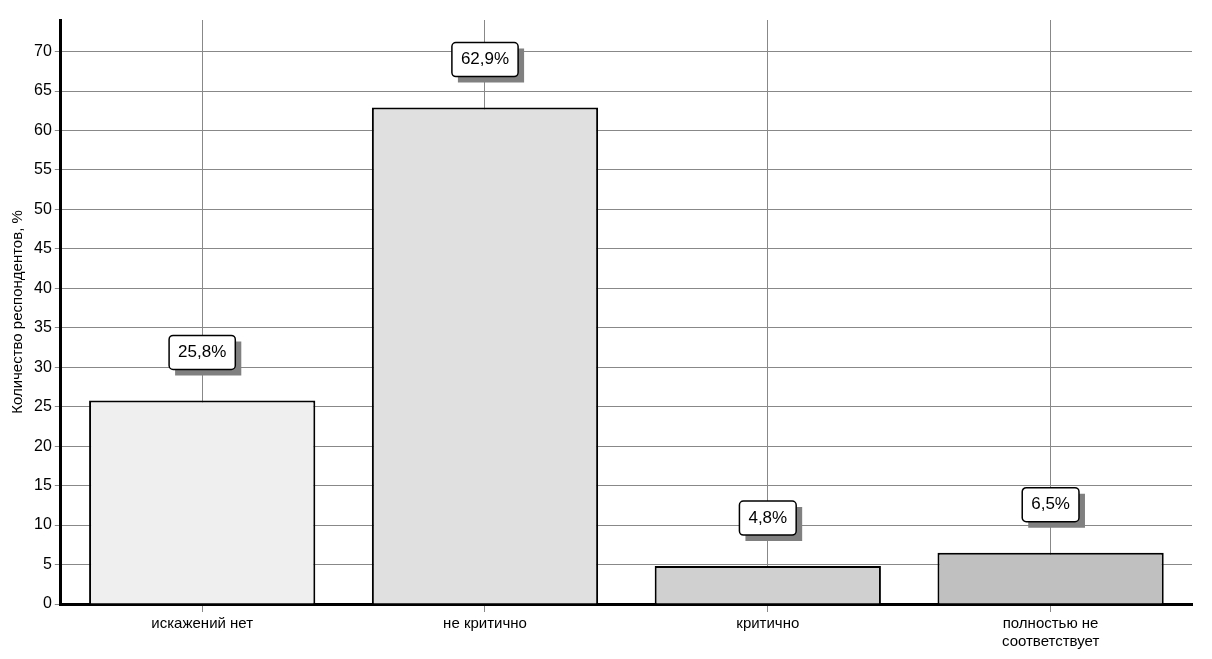  What do you see at coordinates (43, 524) in the screenshot?
I see `y-tick-label: 10` at bounding box center [43, 524].